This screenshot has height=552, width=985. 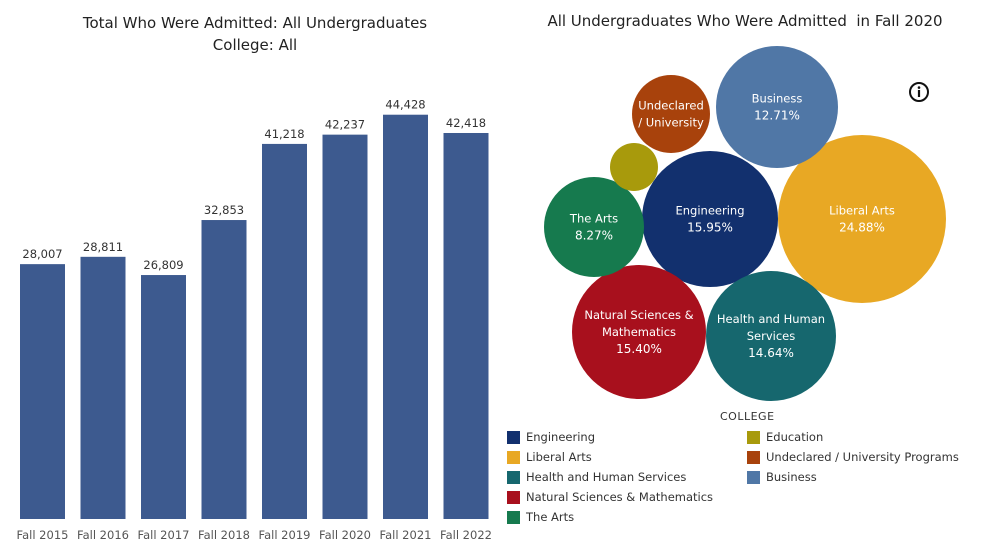 I want to click on legend-swatch-undeclared, so click(x=753, y=457).